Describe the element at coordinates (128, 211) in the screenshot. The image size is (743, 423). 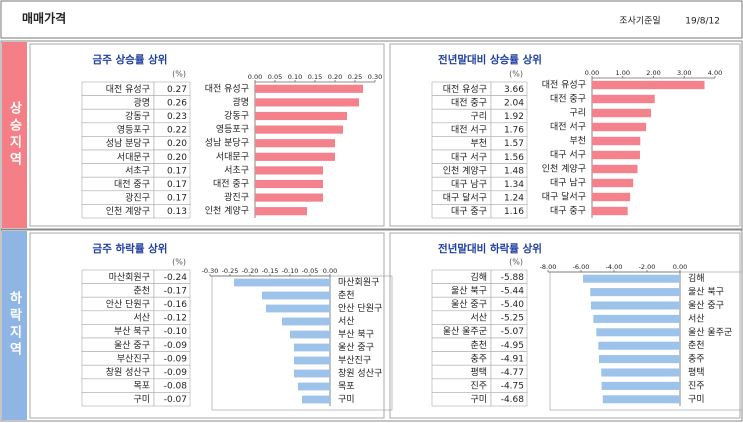
I see `table-name: 인천 계양구` at that location.